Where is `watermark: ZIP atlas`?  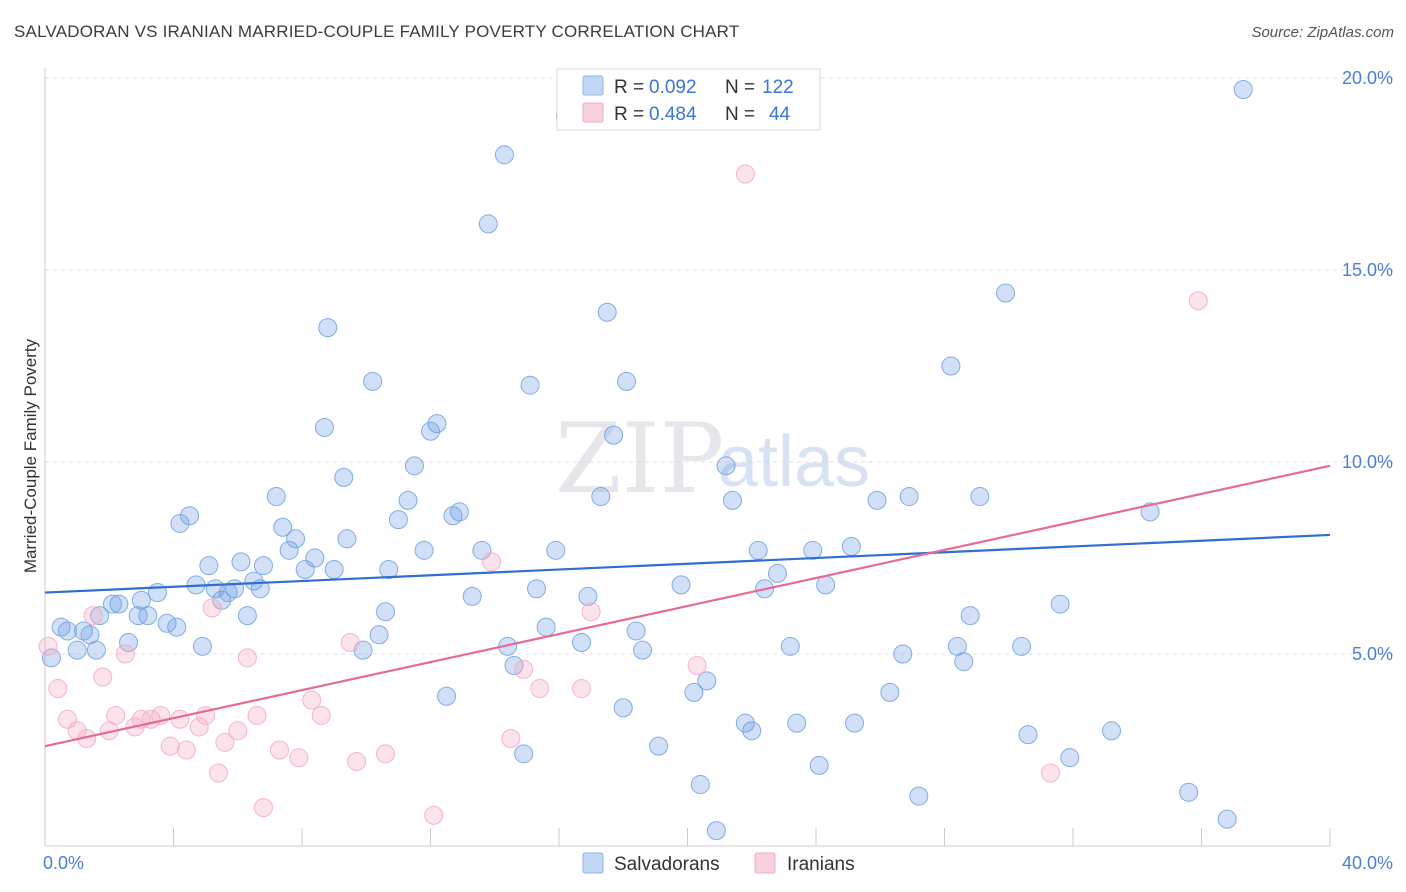 watermark: ZIP atlas is located at coordinates (712, 459).